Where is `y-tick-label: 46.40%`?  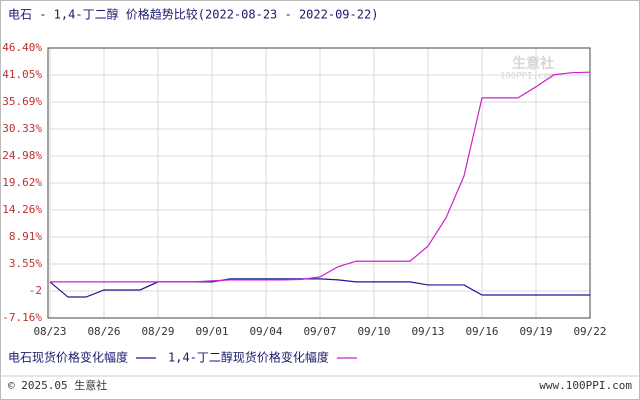
y-tick-label: 46.40% is located at coordinates (22, 47).